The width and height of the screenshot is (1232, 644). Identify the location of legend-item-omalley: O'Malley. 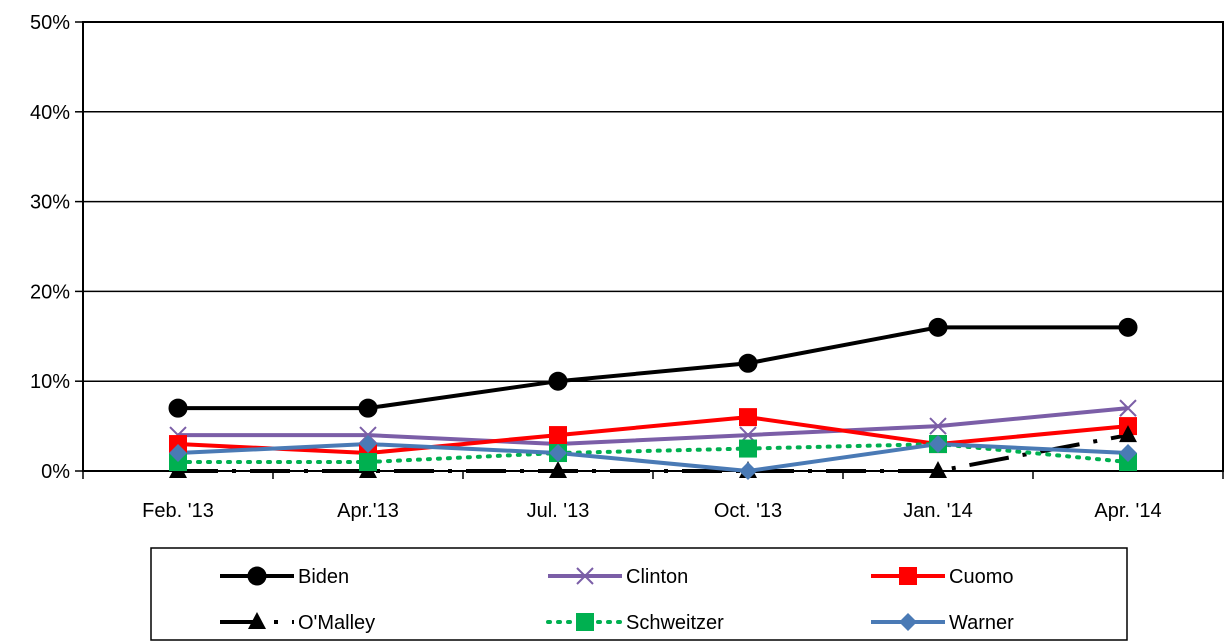
(297, 623).